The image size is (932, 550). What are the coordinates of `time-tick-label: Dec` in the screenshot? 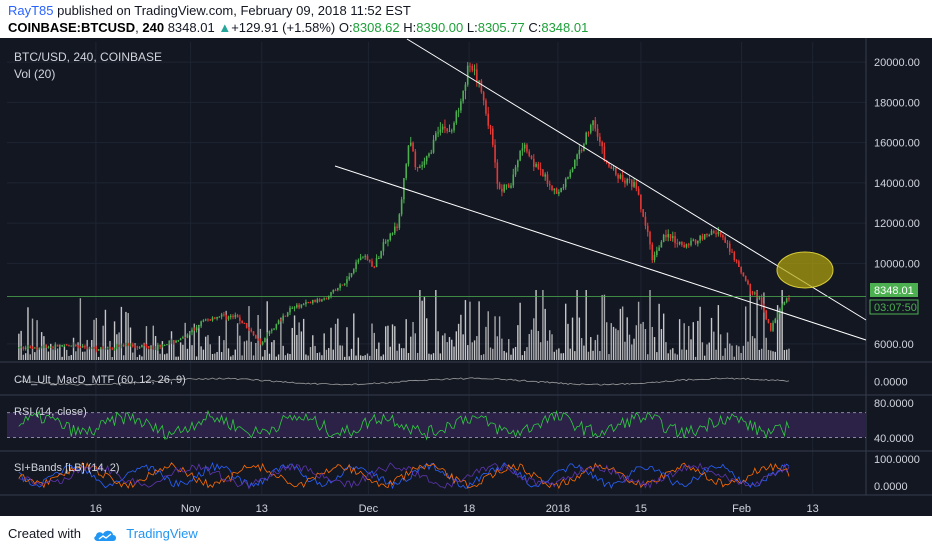 It's located at (369, 509).